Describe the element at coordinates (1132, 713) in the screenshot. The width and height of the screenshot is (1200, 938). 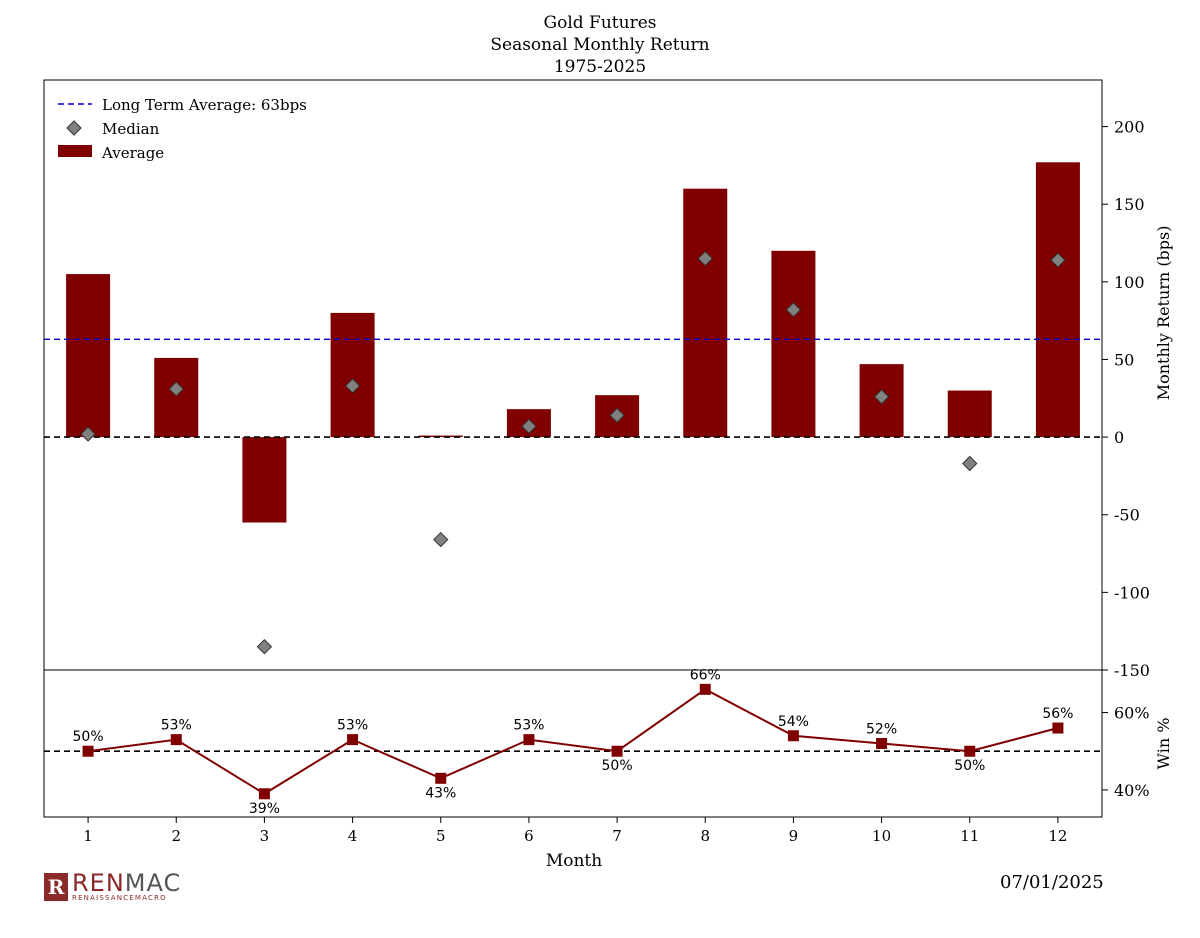
I see `win-y-tick-label: 60%` at that location.